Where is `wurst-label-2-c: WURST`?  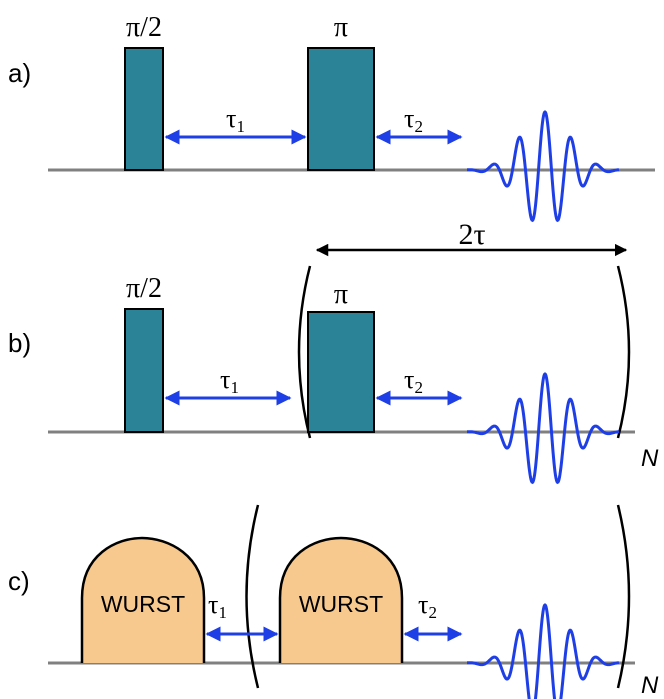
wurst-label-2-c: WURST is located at coordinates (341, 604).